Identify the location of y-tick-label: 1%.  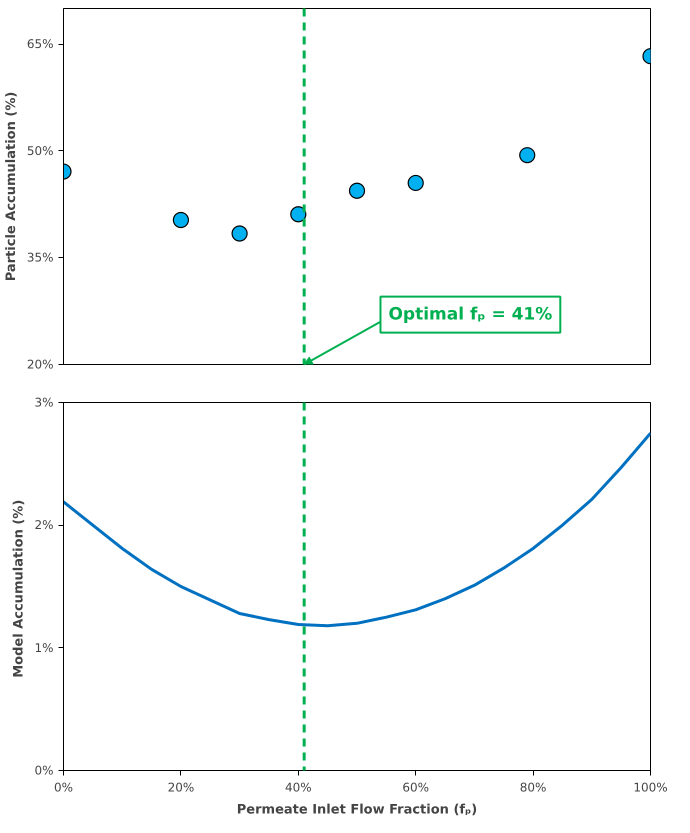
(44, 647).